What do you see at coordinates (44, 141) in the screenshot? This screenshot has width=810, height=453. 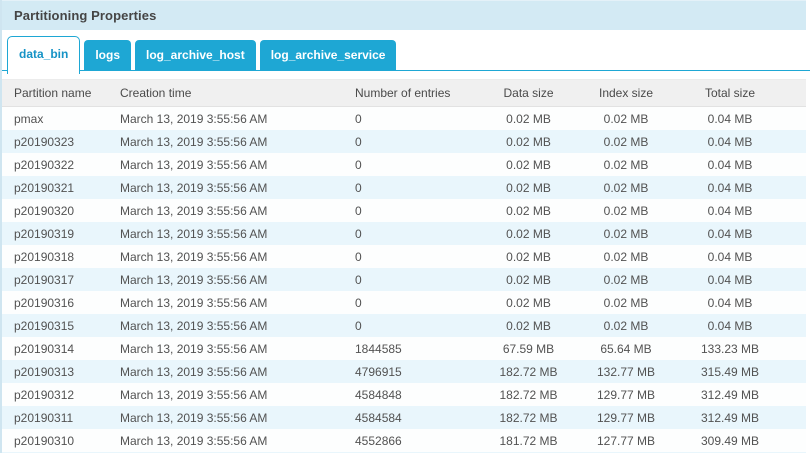 I see `cell-partition-name: p20190323` at bounding box center [44, 141].